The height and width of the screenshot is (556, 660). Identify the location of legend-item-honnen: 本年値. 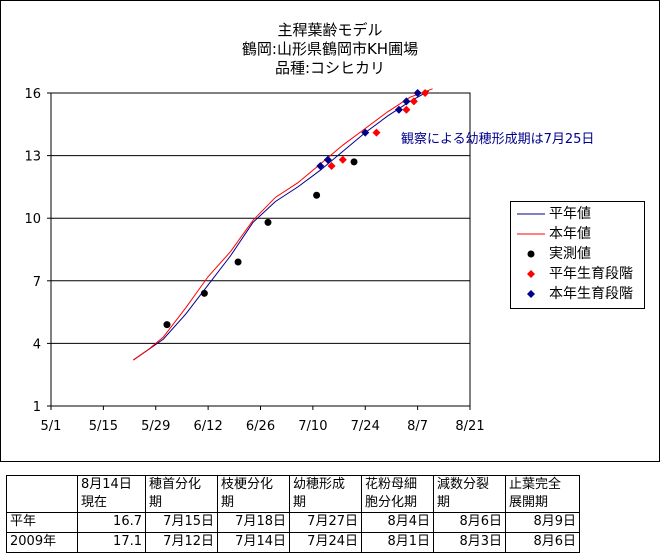
(577, 234).